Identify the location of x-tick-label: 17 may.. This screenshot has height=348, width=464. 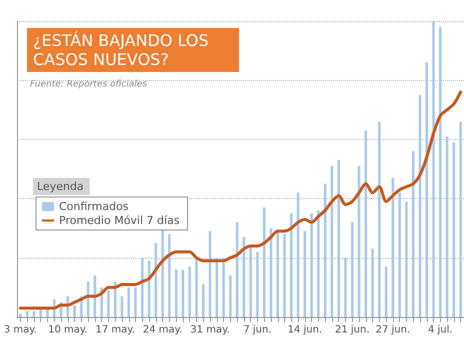
(115, 330).